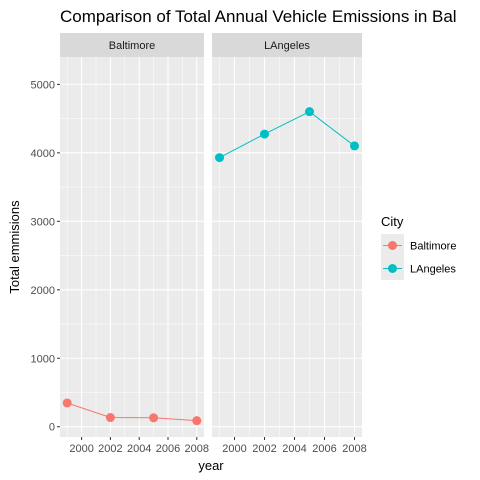 This screenshot has width=480, height=480. What do you see at coordinates (45, 256) in the screenshot?
I see `y-axis: 0 1000 2000 3000 4000 5000` at bounding box center [45, 256].